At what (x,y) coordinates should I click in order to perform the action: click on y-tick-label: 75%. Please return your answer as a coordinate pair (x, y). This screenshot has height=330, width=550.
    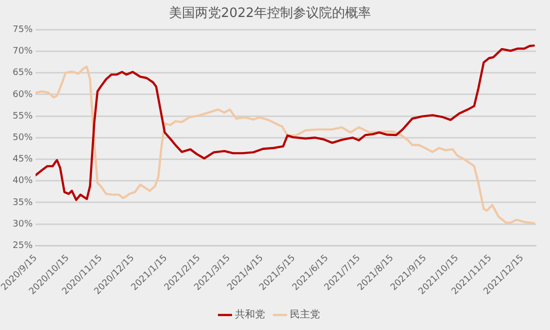
    Looking at the image, I should click on (23, 29).